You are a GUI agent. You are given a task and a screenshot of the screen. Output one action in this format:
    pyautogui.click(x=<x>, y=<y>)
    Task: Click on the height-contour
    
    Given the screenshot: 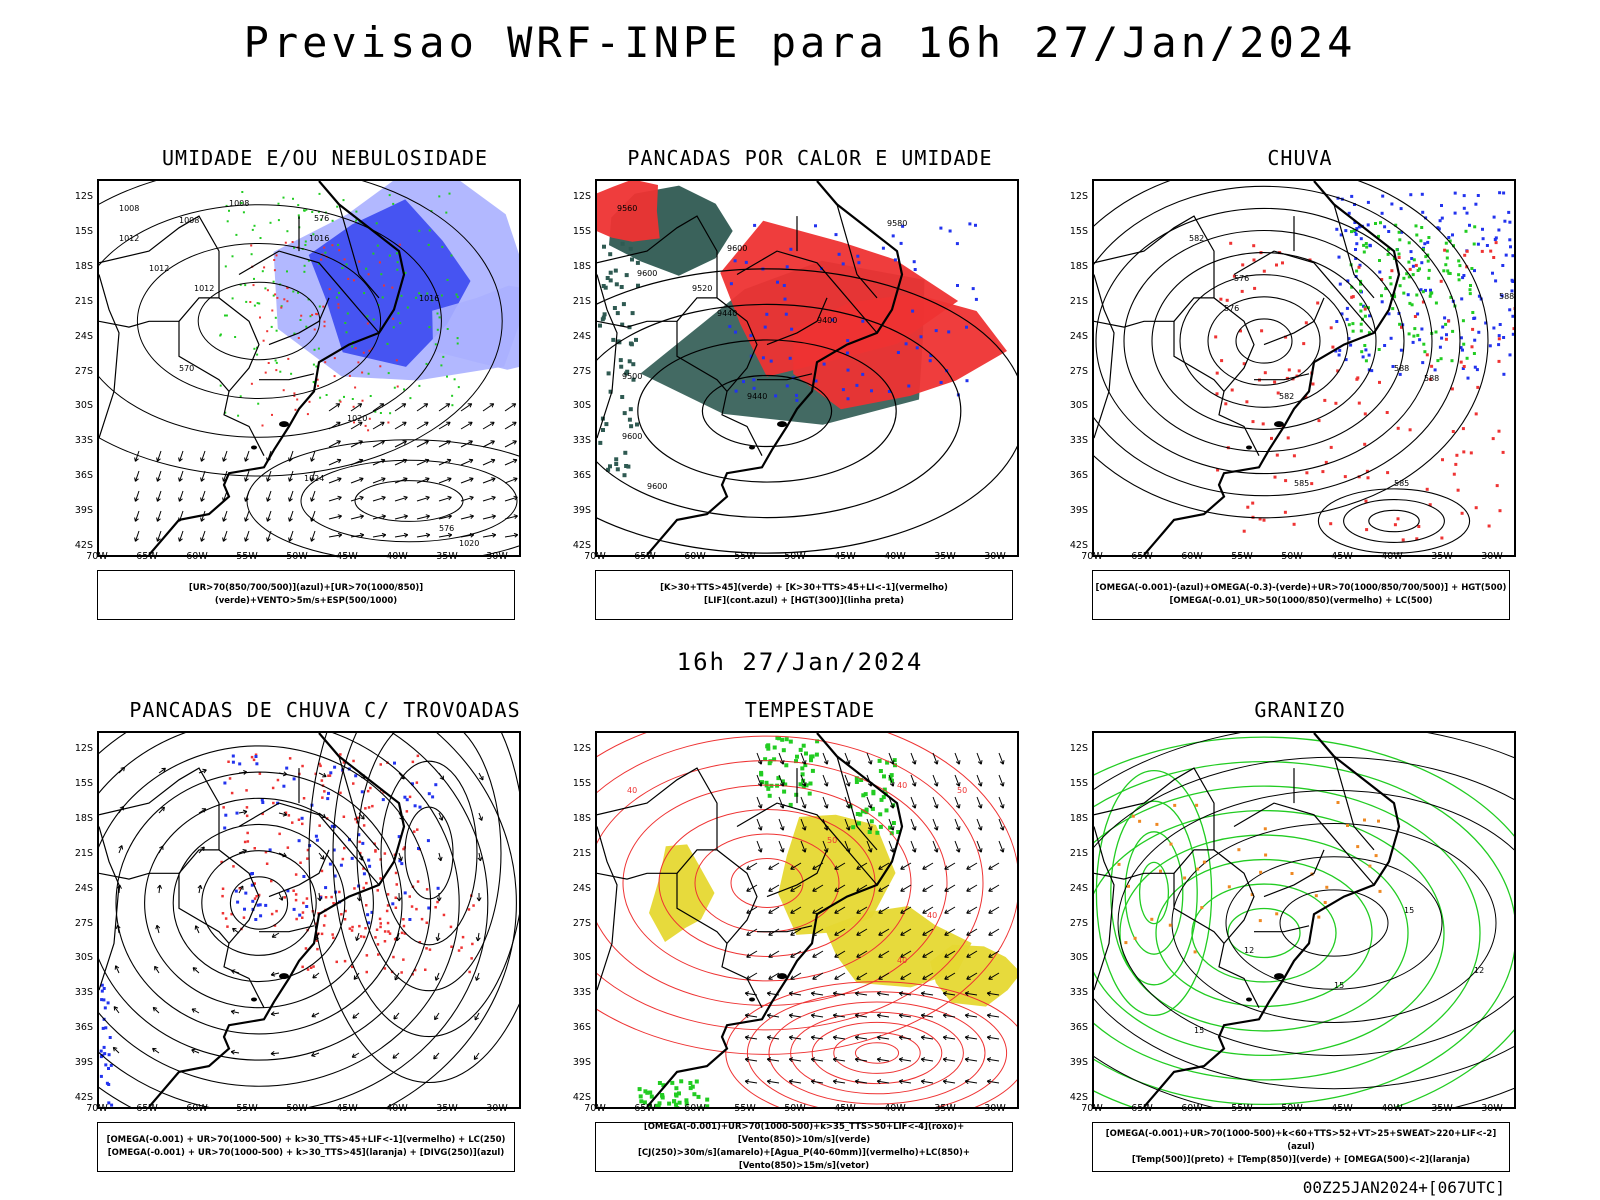 What is the action you would take?
    pyautogui.click(x=1394, y=521)
    